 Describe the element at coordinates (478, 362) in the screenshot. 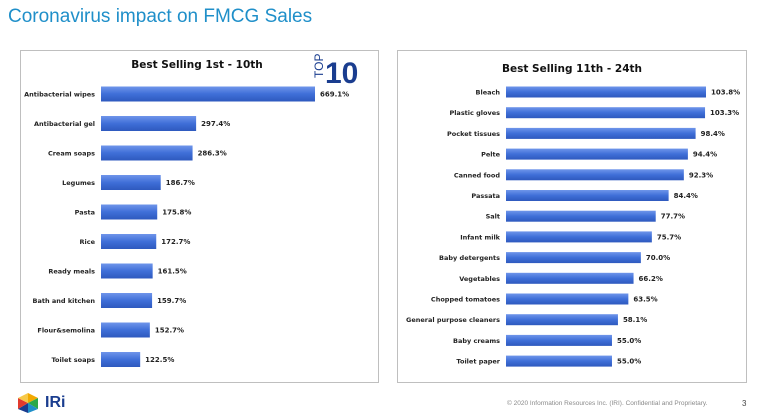

I see `category-label: Toilet paper` at that location.